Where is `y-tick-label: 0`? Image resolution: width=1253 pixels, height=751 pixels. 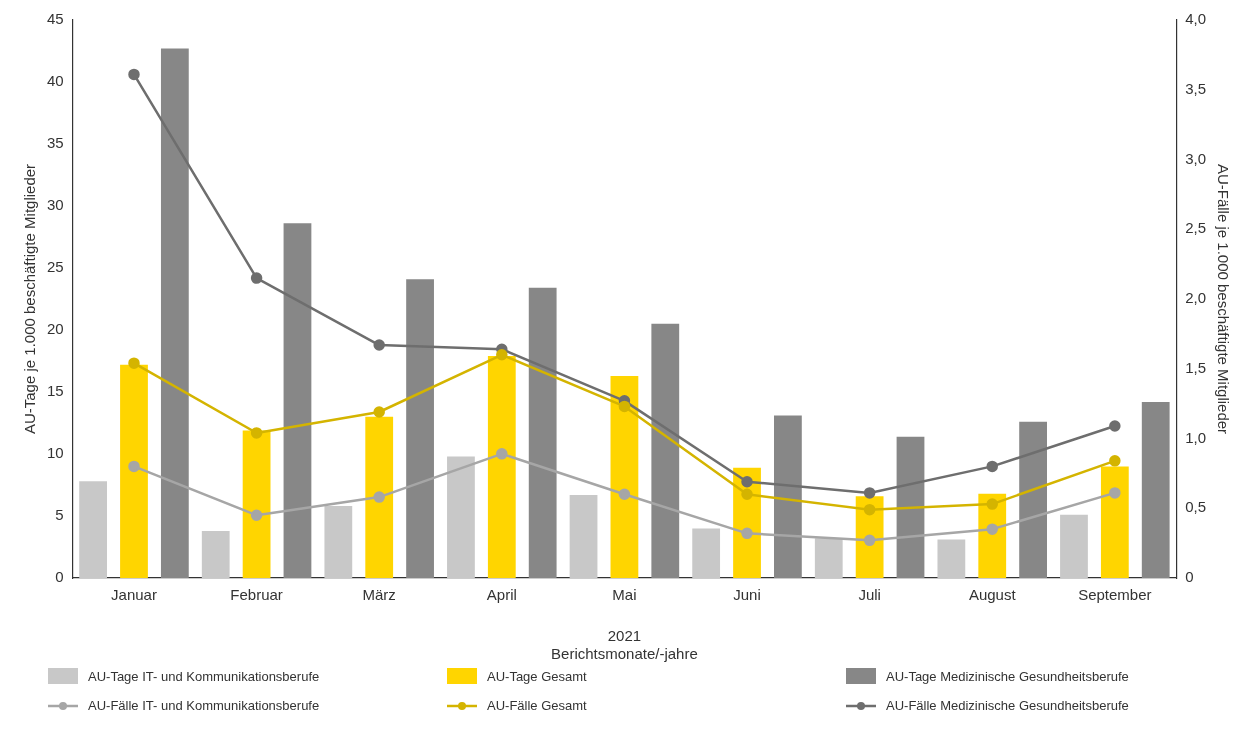 y-tick-label: 0 is located at coordinates (59, 577).